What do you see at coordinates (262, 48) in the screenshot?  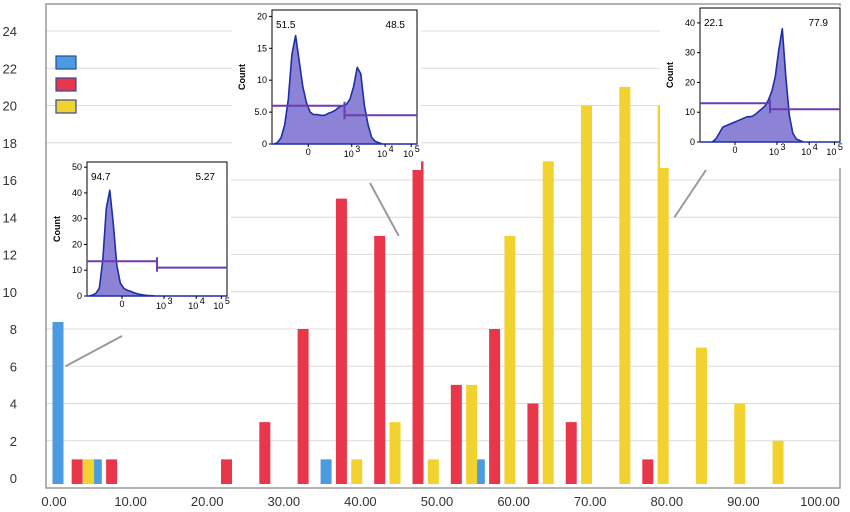 I see `inset-y-tick-label: 15` at bounding box center [262, 48].